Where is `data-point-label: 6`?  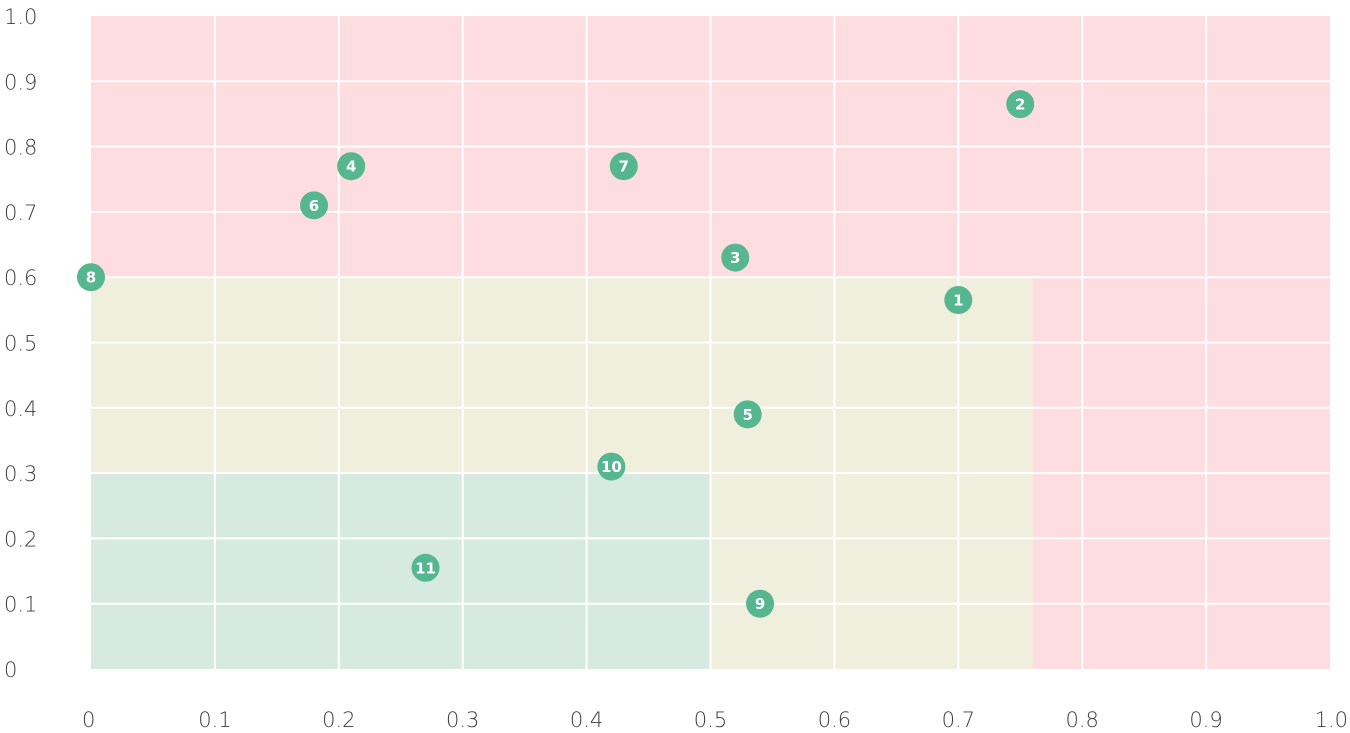 data-point-label: 6 is located at coordinates (314, 206).